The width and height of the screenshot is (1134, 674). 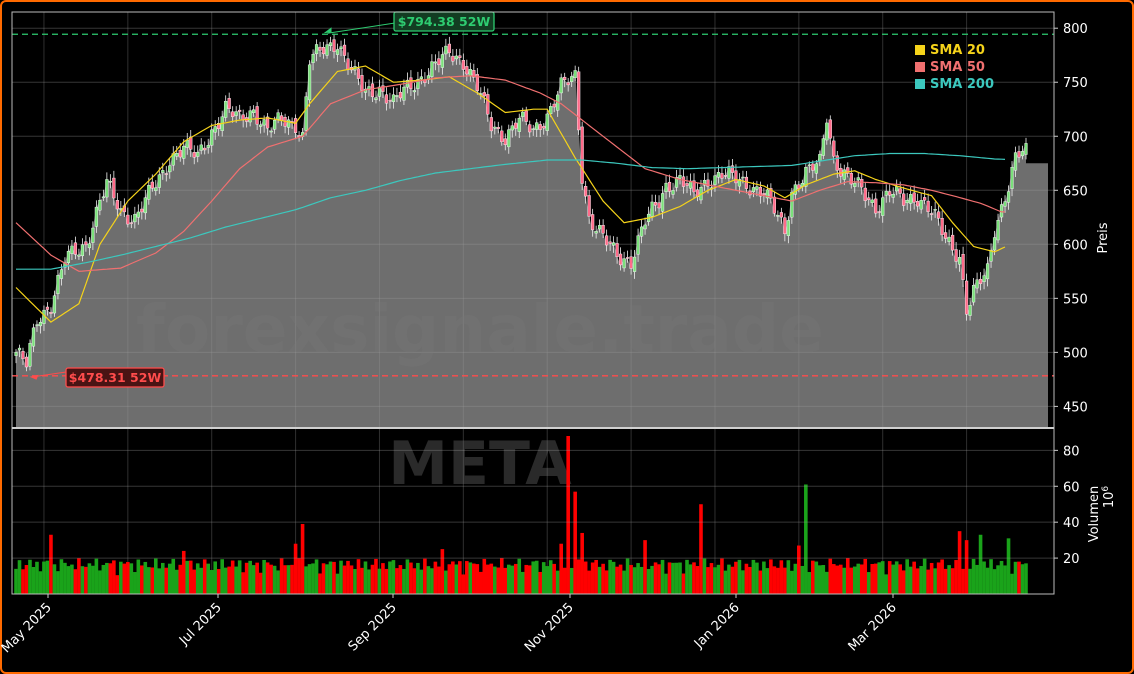 I want to click on volume-unit-exponent: 6, so click(x=1106, y=489).